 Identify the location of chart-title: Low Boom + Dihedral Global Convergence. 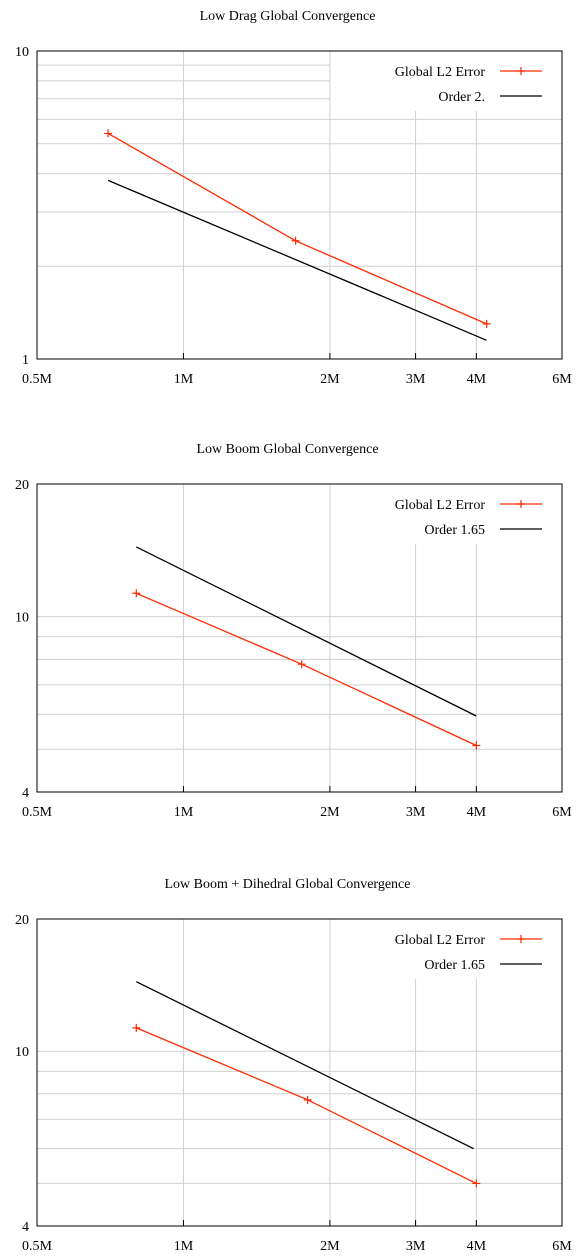
(288, 884).